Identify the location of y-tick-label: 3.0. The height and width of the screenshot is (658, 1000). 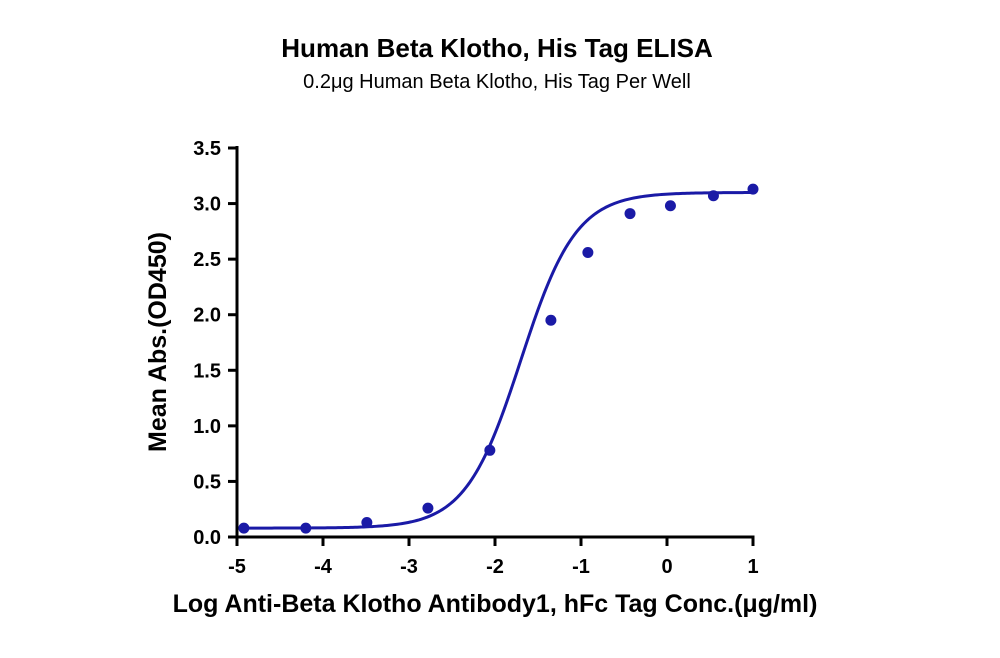
(207, 205).